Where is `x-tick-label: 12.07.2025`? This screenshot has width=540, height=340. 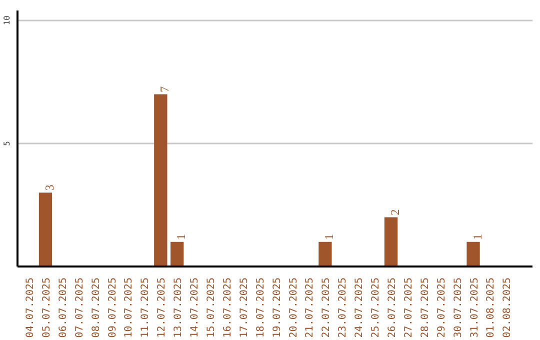
x-tick-label: 12.07.2025 is located at coordinates (162, 307).